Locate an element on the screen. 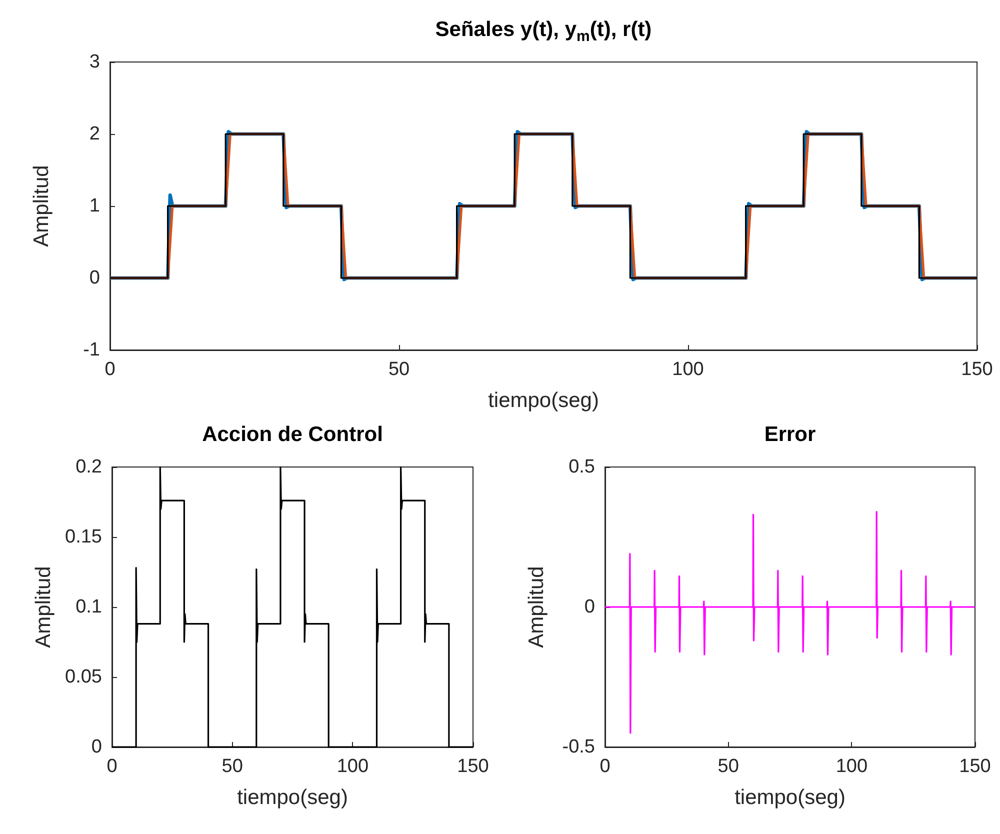  y-tick-label: 0.1 is located at coordinates (89, 607).